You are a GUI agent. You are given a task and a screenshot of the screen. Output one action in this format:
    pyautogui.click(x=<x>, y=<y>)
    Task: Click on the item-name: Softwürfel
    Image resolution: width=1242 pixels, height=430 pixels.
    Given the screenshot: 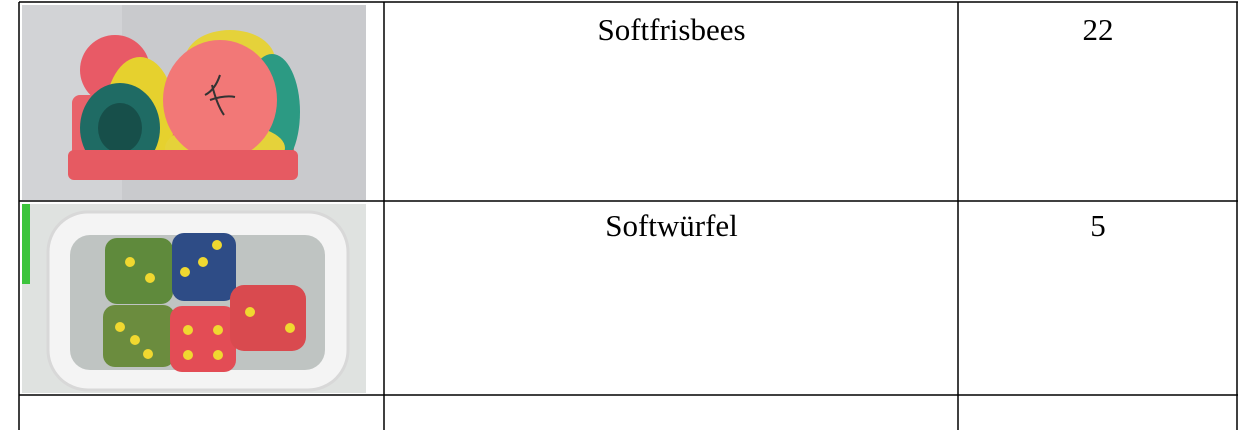 What is the action you would take?
    pyautogui.click(x=671, y=225)
    